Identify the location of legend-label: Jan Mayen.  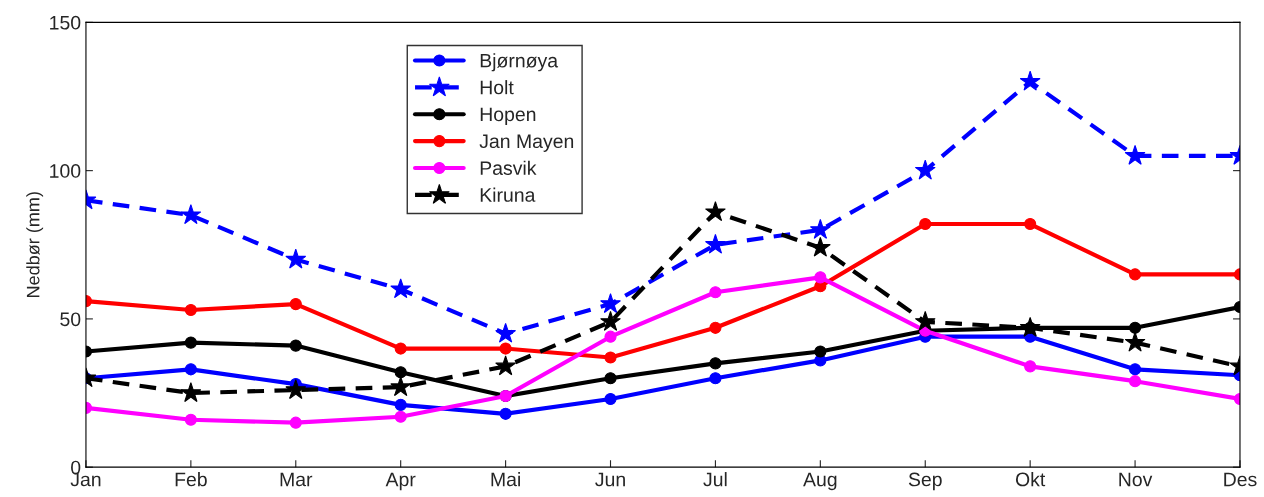
(526, 143).